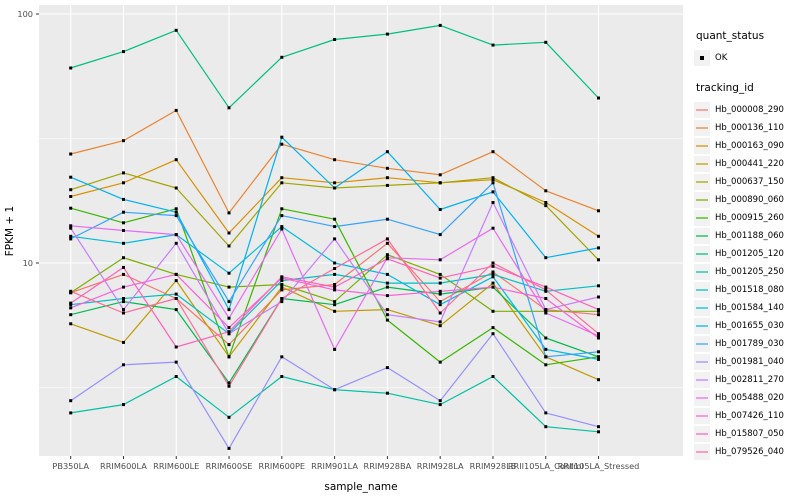  What do you see at coordinates (749, 181) in the screenshot?
I see `legend-item-label: Hb_000637_150` at bounding box center [749, 181].